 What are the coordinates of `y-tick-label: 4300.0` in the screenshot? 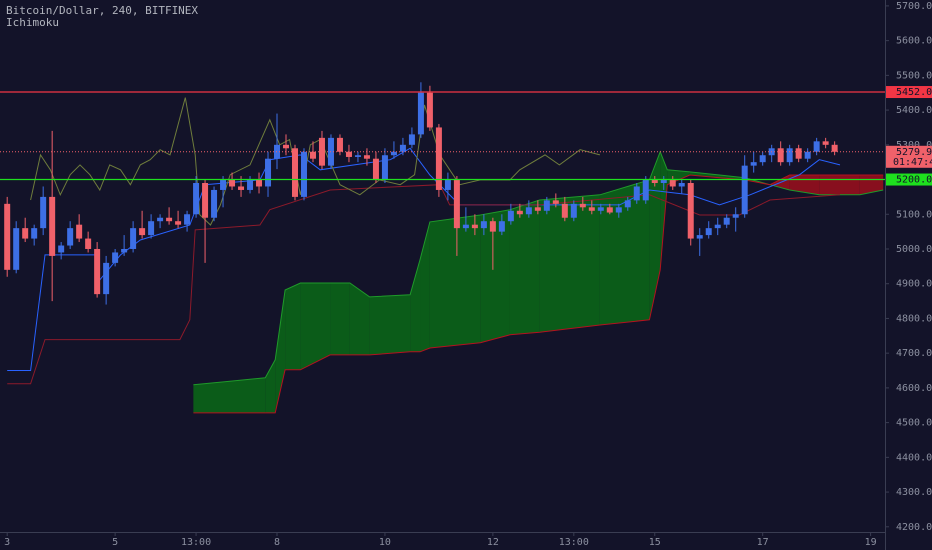 It's located at (914, 492).